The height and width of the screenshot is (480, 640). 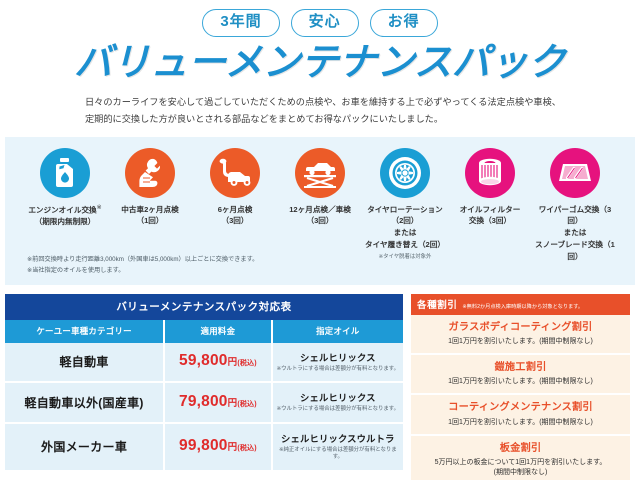 I want to click on service-label-wiper: ワイパーゴム交換（3回） または スノーブレード交換（1回）, so click(x=575, y=233).